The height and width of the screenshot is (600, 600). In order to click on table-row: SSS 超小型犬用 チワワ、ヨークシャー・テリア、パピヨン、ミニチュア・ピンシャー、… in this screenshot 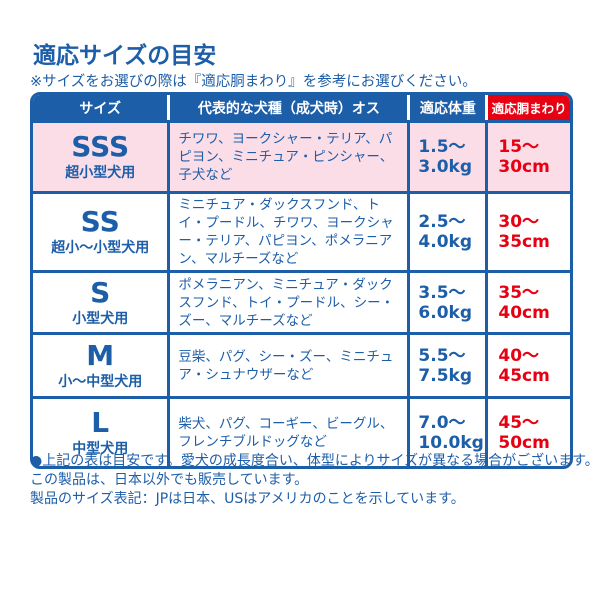, I will do `click(301, 155)`.